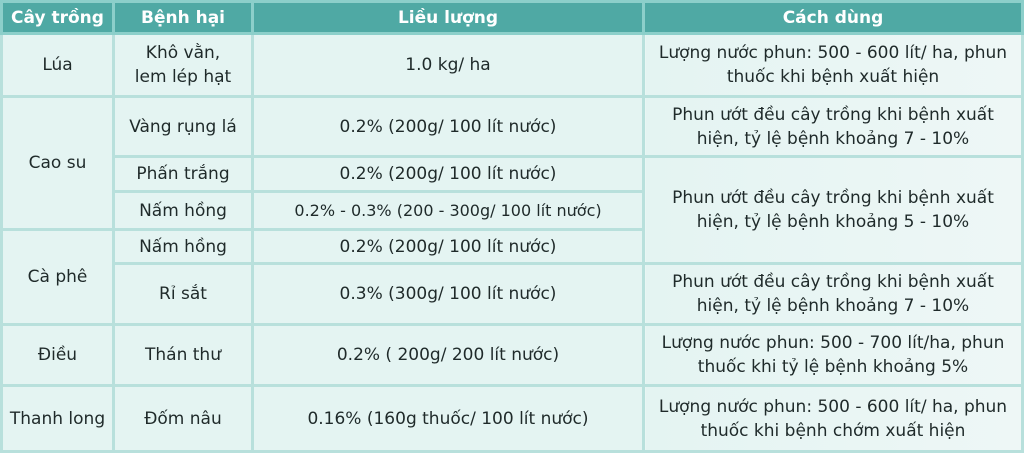 This screenshot has height=453, width=1024. What do you see at coordinates (448, 418) in the screenshot?
I see `dose-cell: 0.16% (160g thuốc/ 100 lít nước)` at bounding box center [448, 418].